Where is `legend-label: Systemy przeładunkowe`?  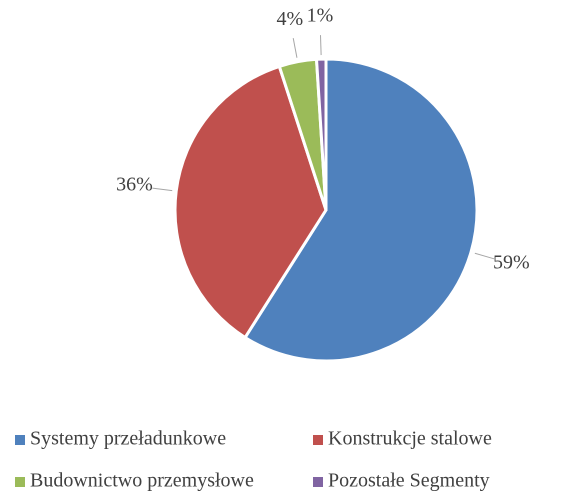
legend-label: Systemy przeładunkowe is located at coordinates (128, 439).